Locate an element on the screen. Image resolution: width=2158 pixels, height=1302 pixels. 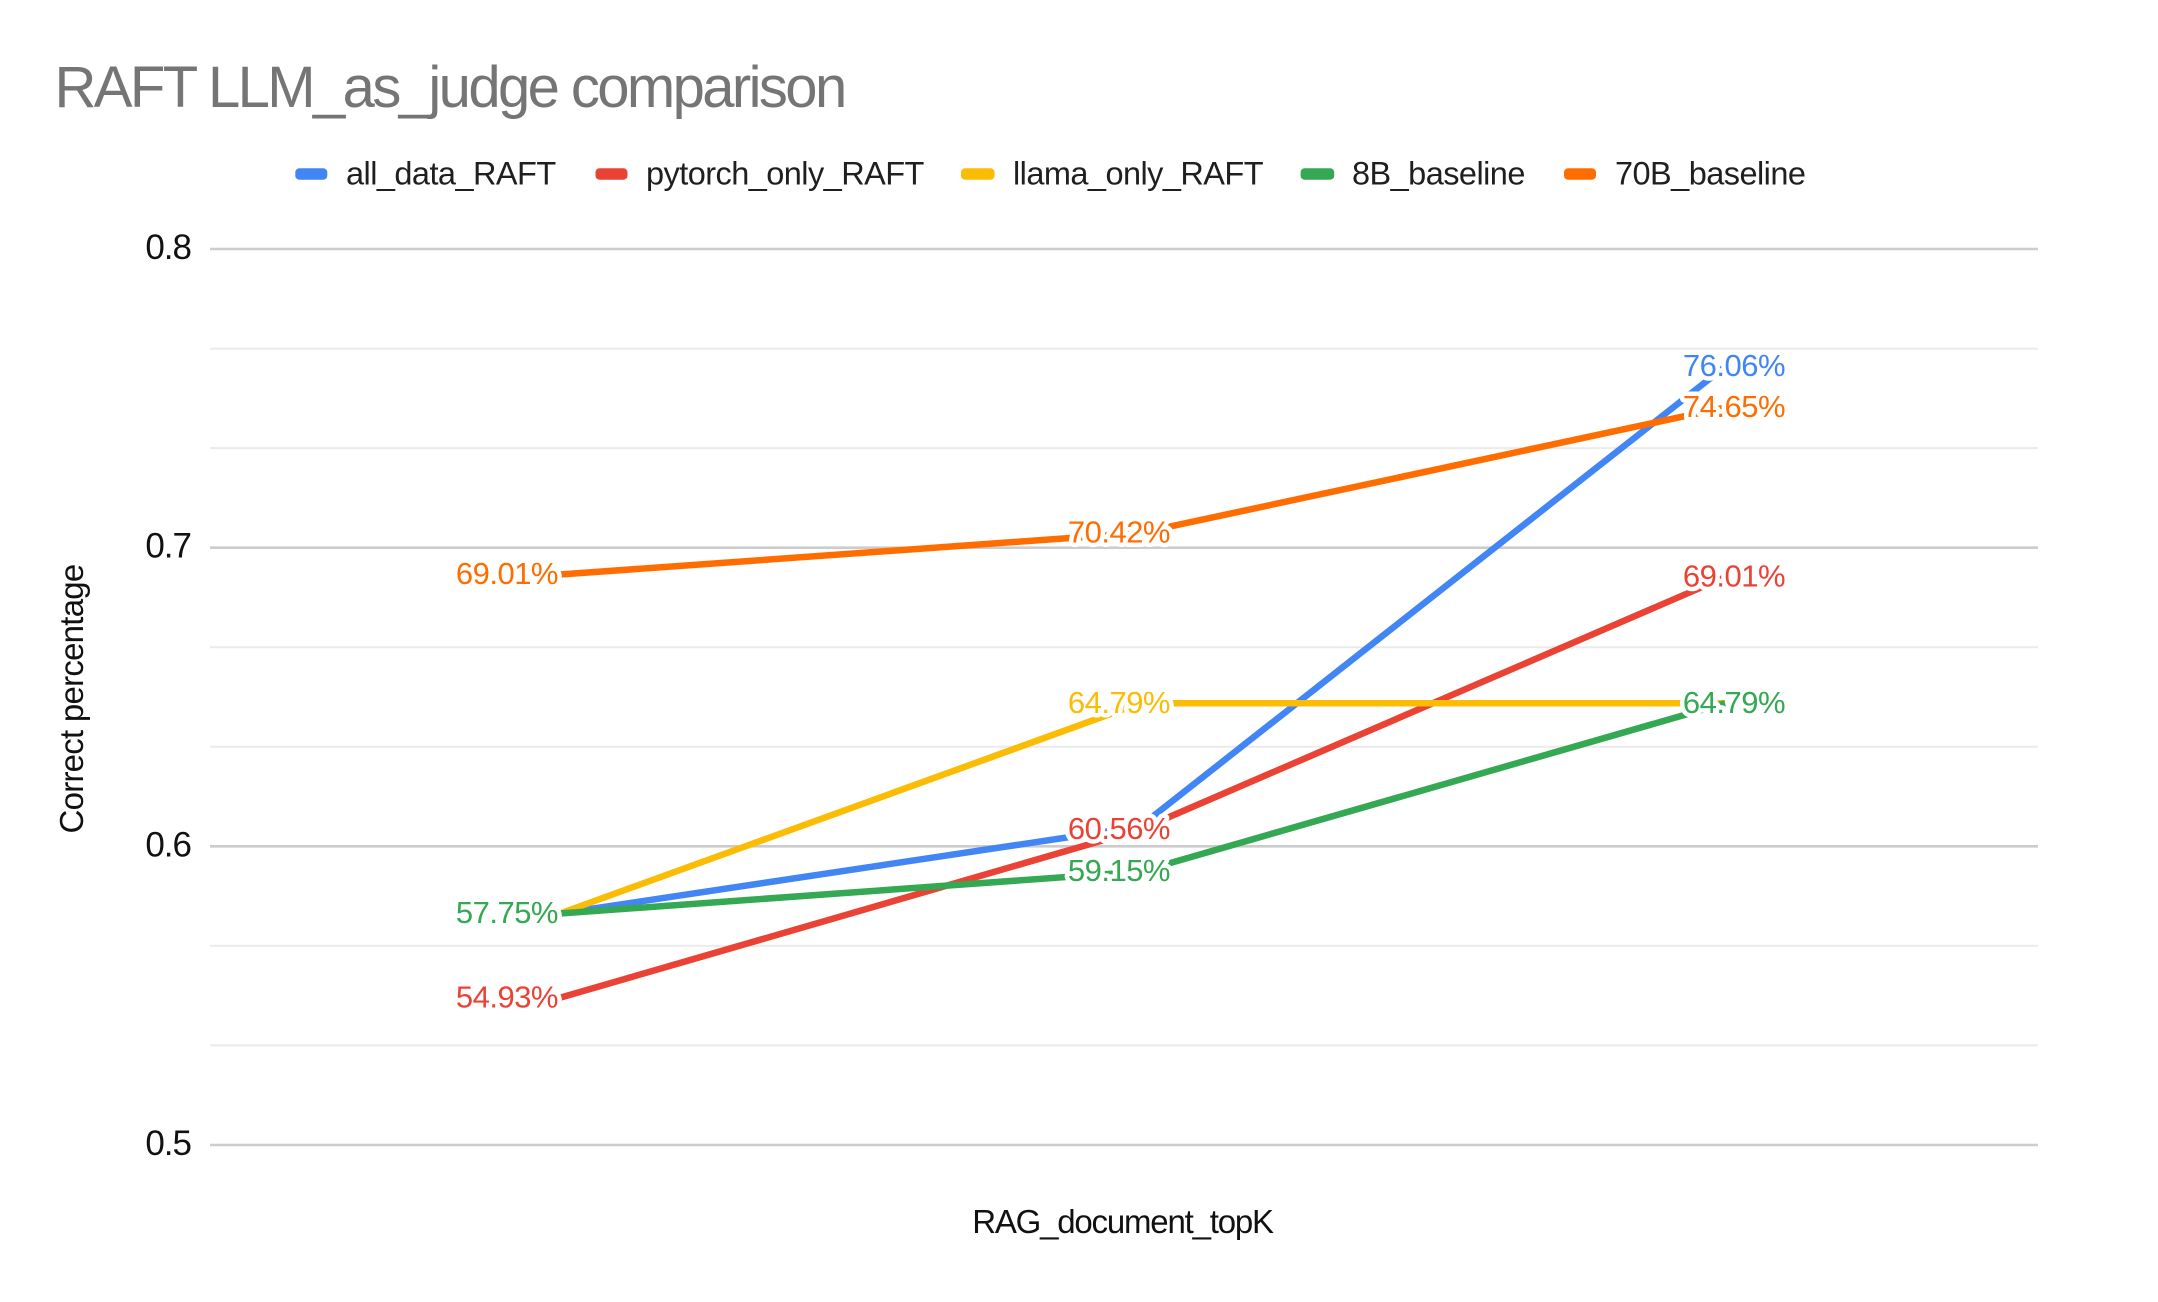
svg-text: llama_only_RAFT is located at coordinates (1138, 174).